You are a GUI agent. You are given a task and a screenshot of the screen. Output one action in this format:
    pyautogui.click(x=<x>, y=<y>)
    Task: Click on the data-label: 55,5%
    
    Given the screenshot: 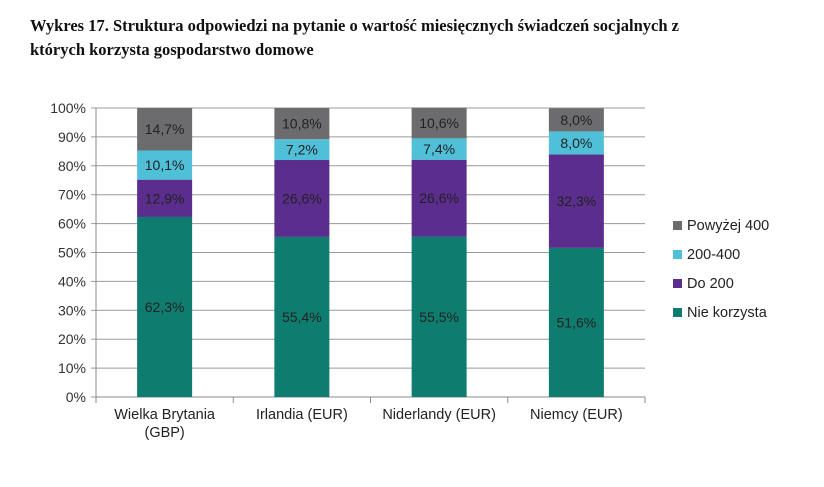 What is the action you would take?
    pyautogui.click(x=439, y=317)
    